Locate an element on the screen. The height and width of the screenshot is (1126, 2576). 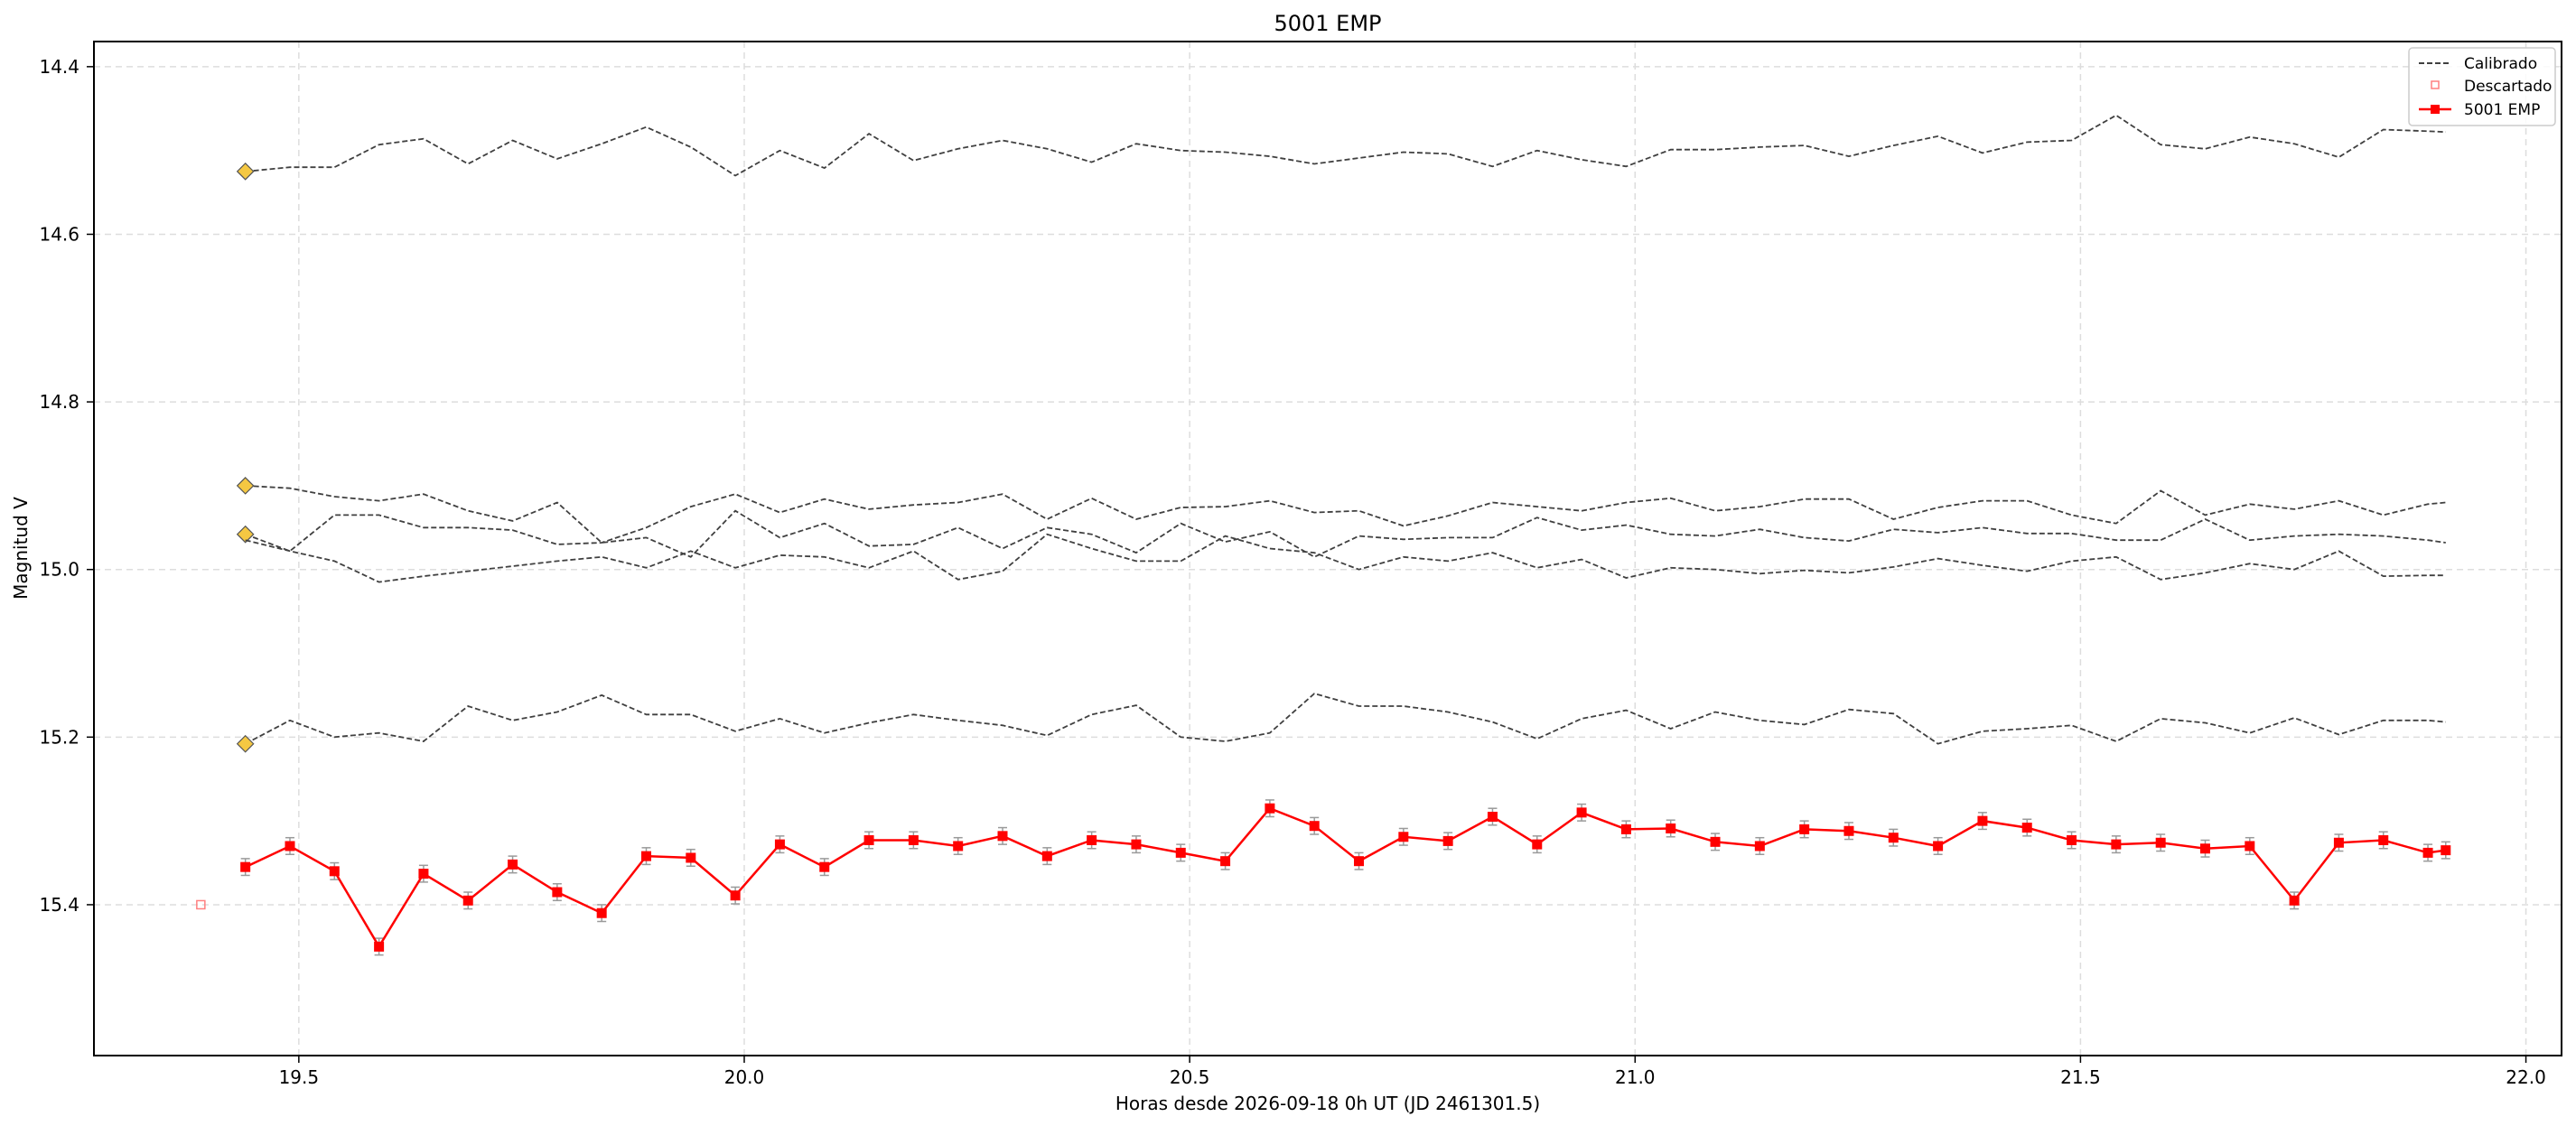
legend-box is located at coordinates (2482, 87).